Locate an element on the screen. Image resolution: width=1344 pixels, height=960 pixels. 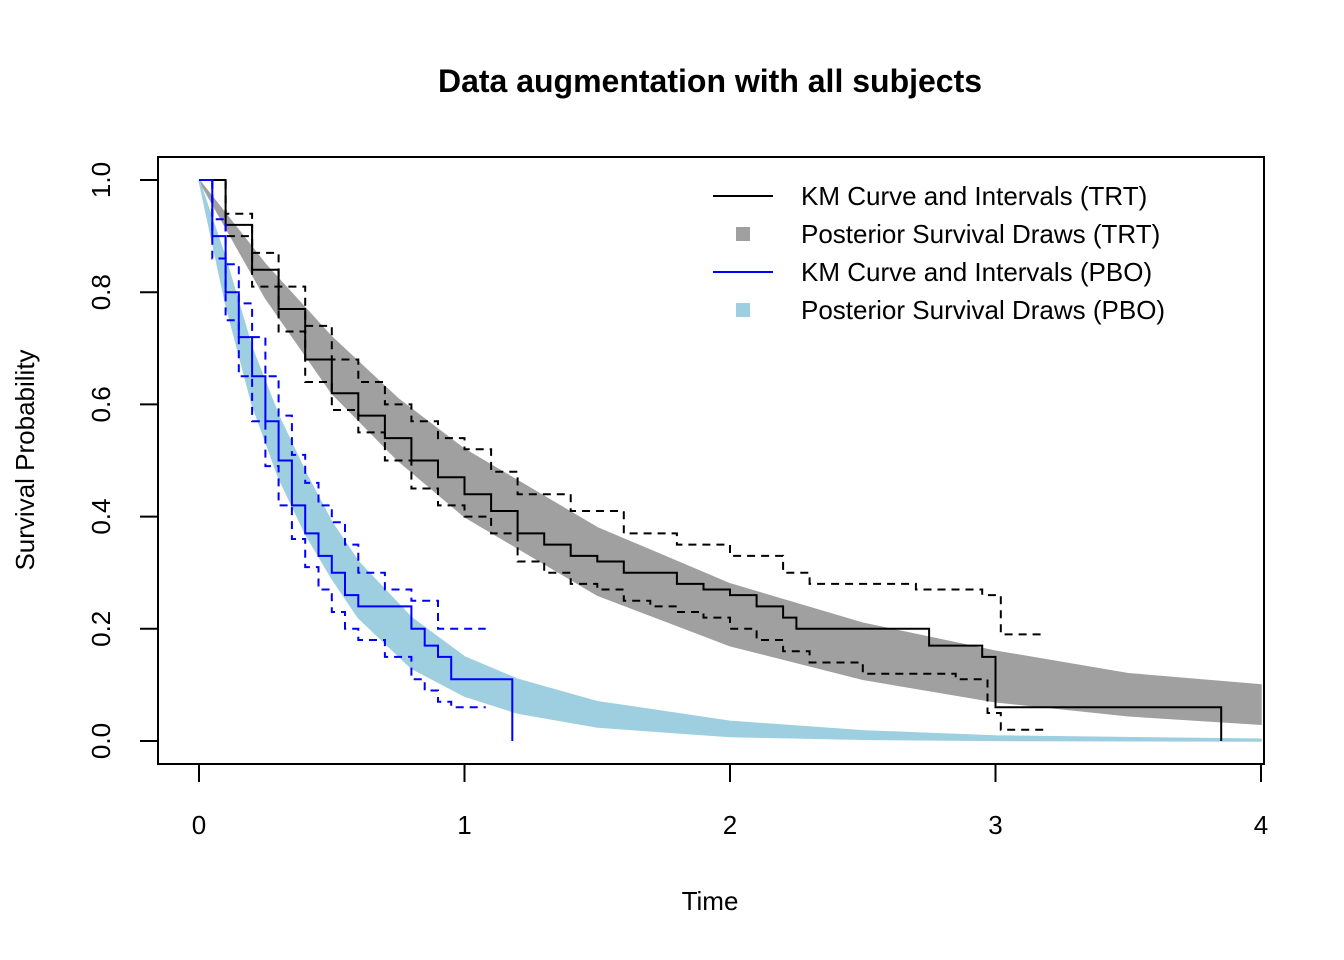
legend-item: KM Curve and Intervals (TRT) is located at coordinates (930, 196).